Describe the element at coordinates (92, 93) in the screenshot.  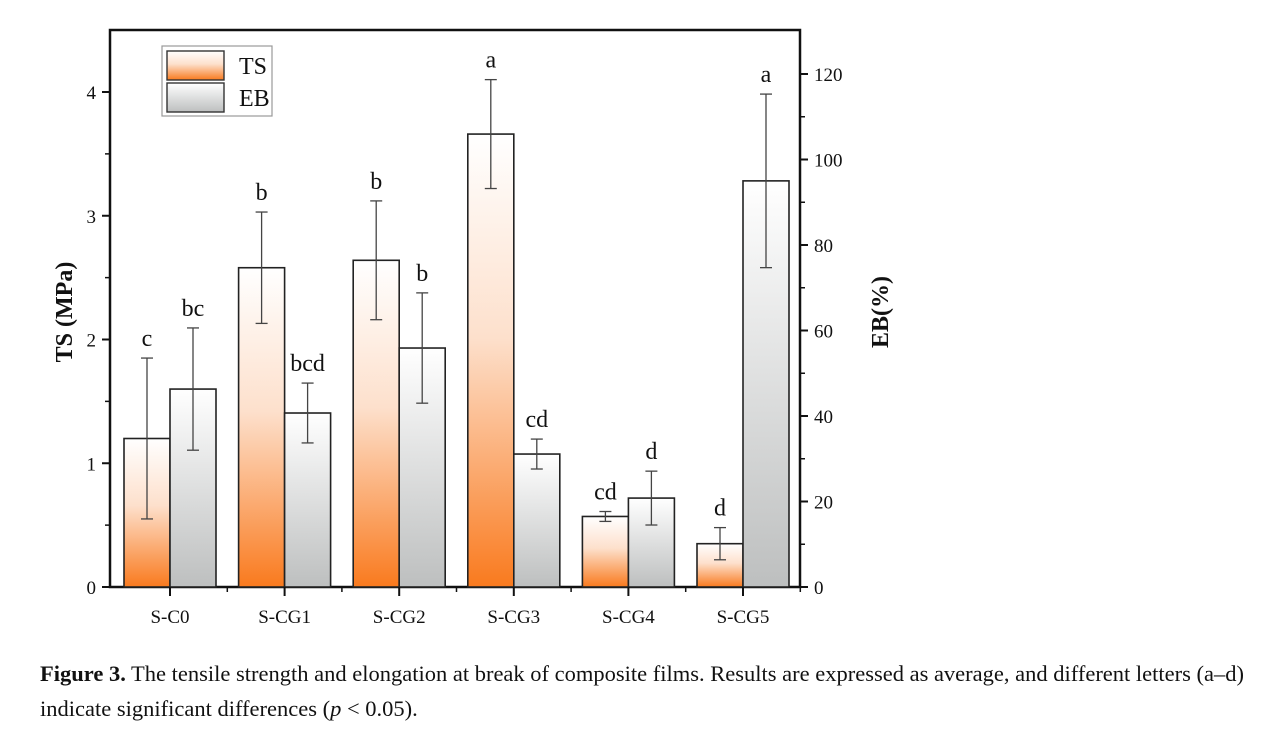
I see `y-tick-label-4: 4` at that location.